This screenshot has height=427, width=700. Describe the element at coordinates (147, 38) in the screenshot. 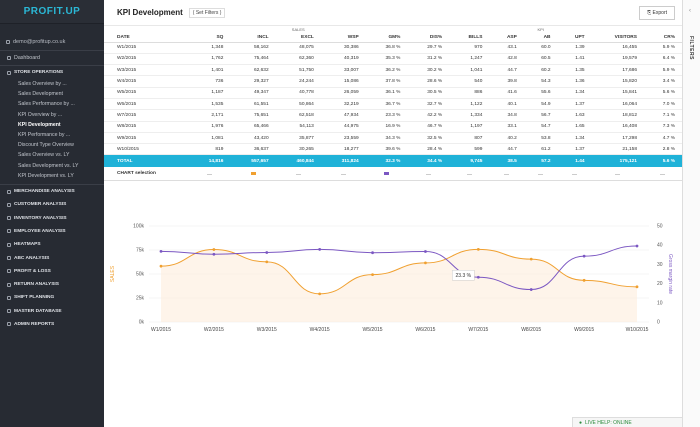

I see `column-header: DATE` at that location.